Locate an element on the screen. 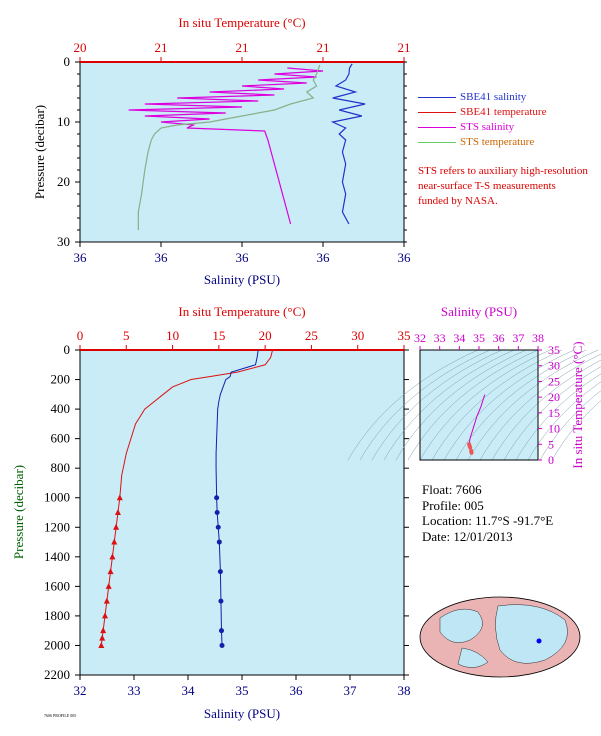 The image size is (601, 736). map-ocean-atlantic is located at coordinates (461, 625).